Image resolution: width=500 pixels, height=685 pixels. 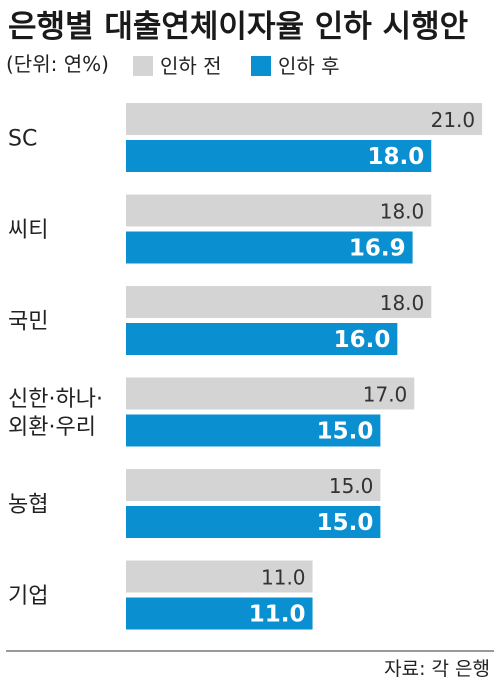 I want to click on category-label-line: 국민, so click(x=28, y=322).